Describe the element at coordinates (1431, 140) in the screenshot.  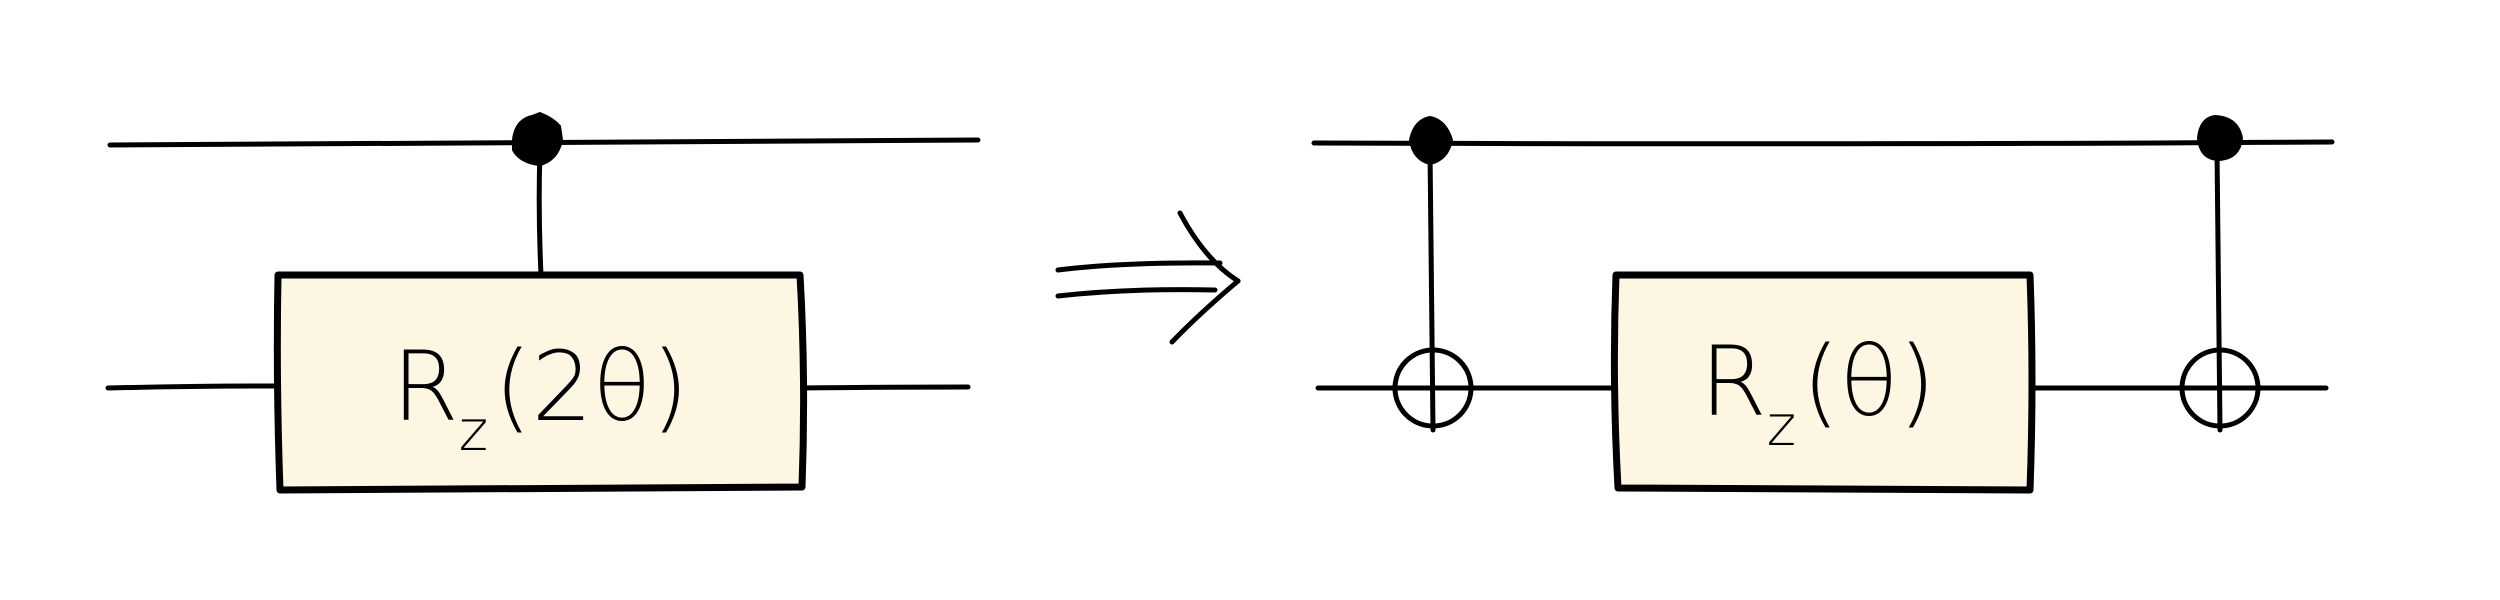
I see `right-cnot-1-control-dot` at that location.